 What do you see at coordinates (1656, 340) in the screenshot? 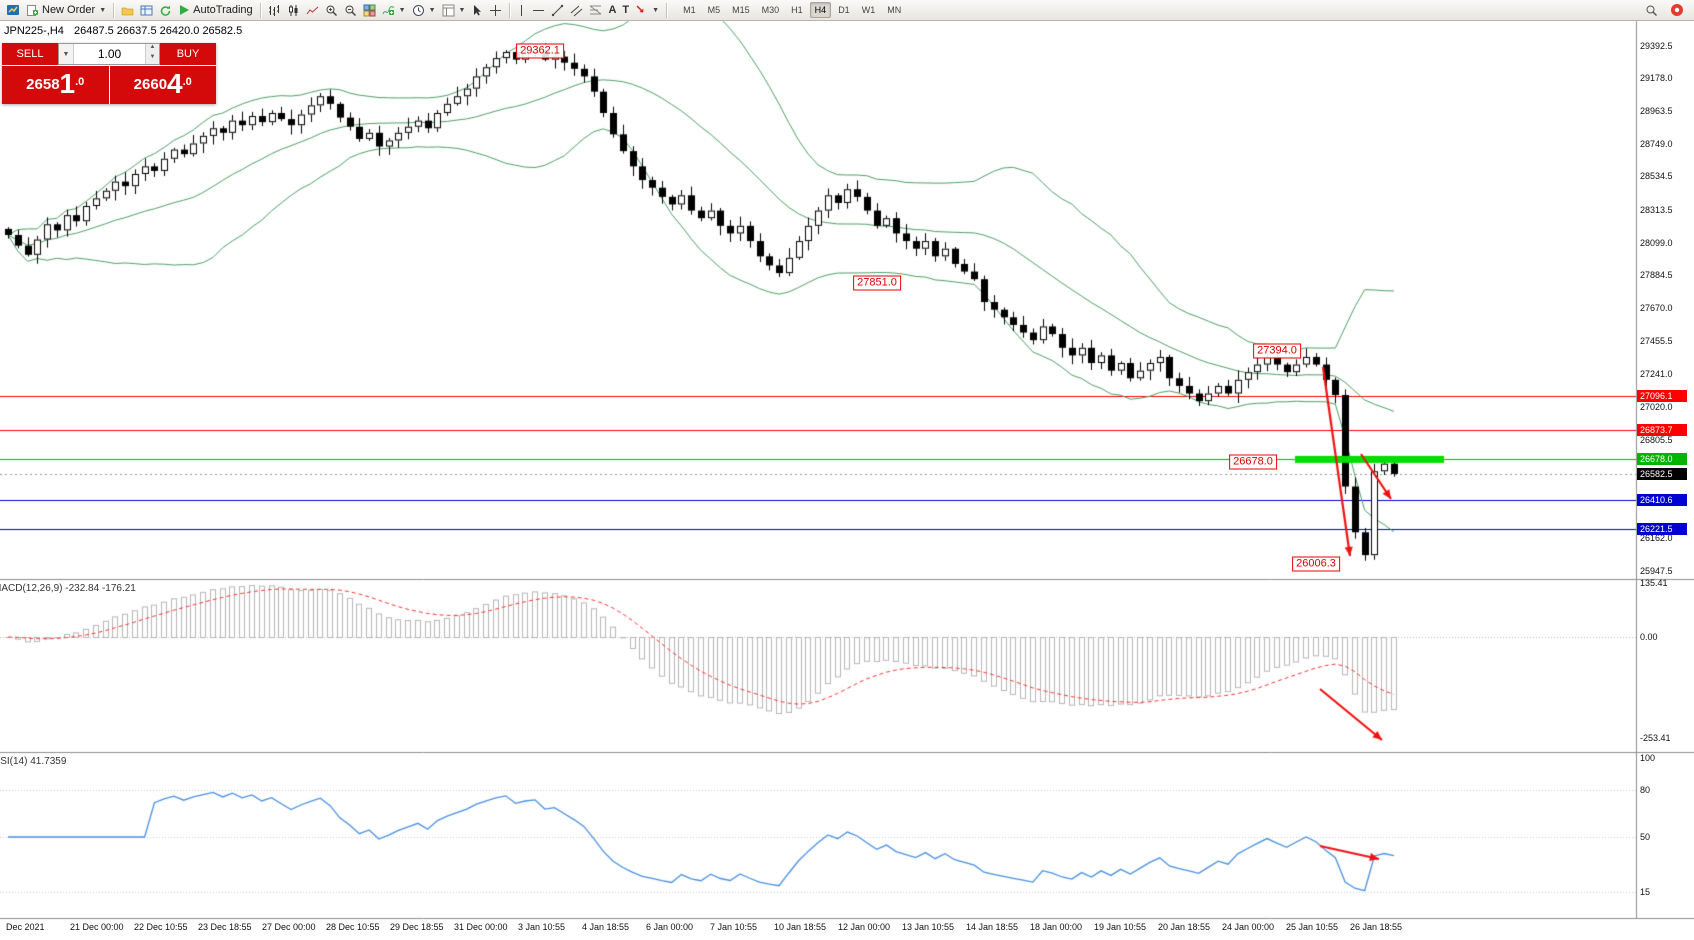
I see `axis-tick: 27455.5` at bounding box center [1656, 340].